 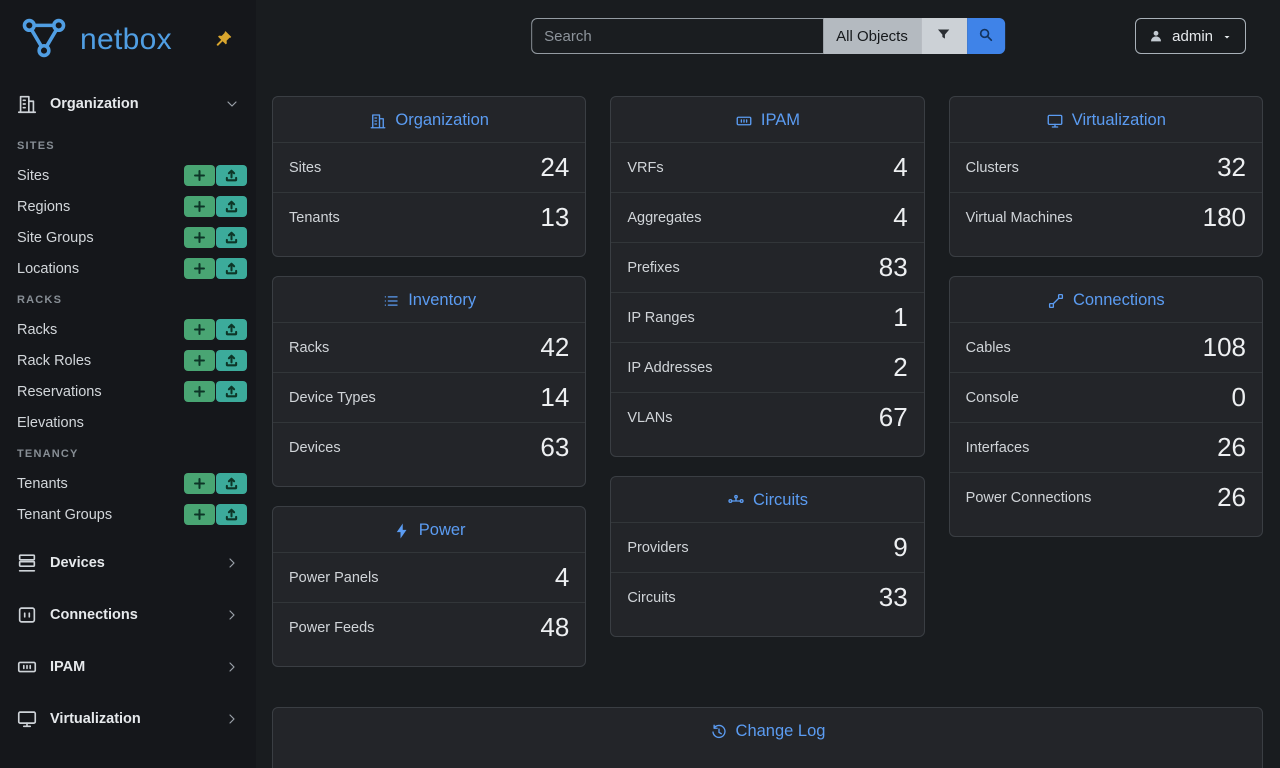 What do you see at coordinates (988, 347) in the screenshot?
I see `stat-label: Cables` at bounding box center [988, 347].